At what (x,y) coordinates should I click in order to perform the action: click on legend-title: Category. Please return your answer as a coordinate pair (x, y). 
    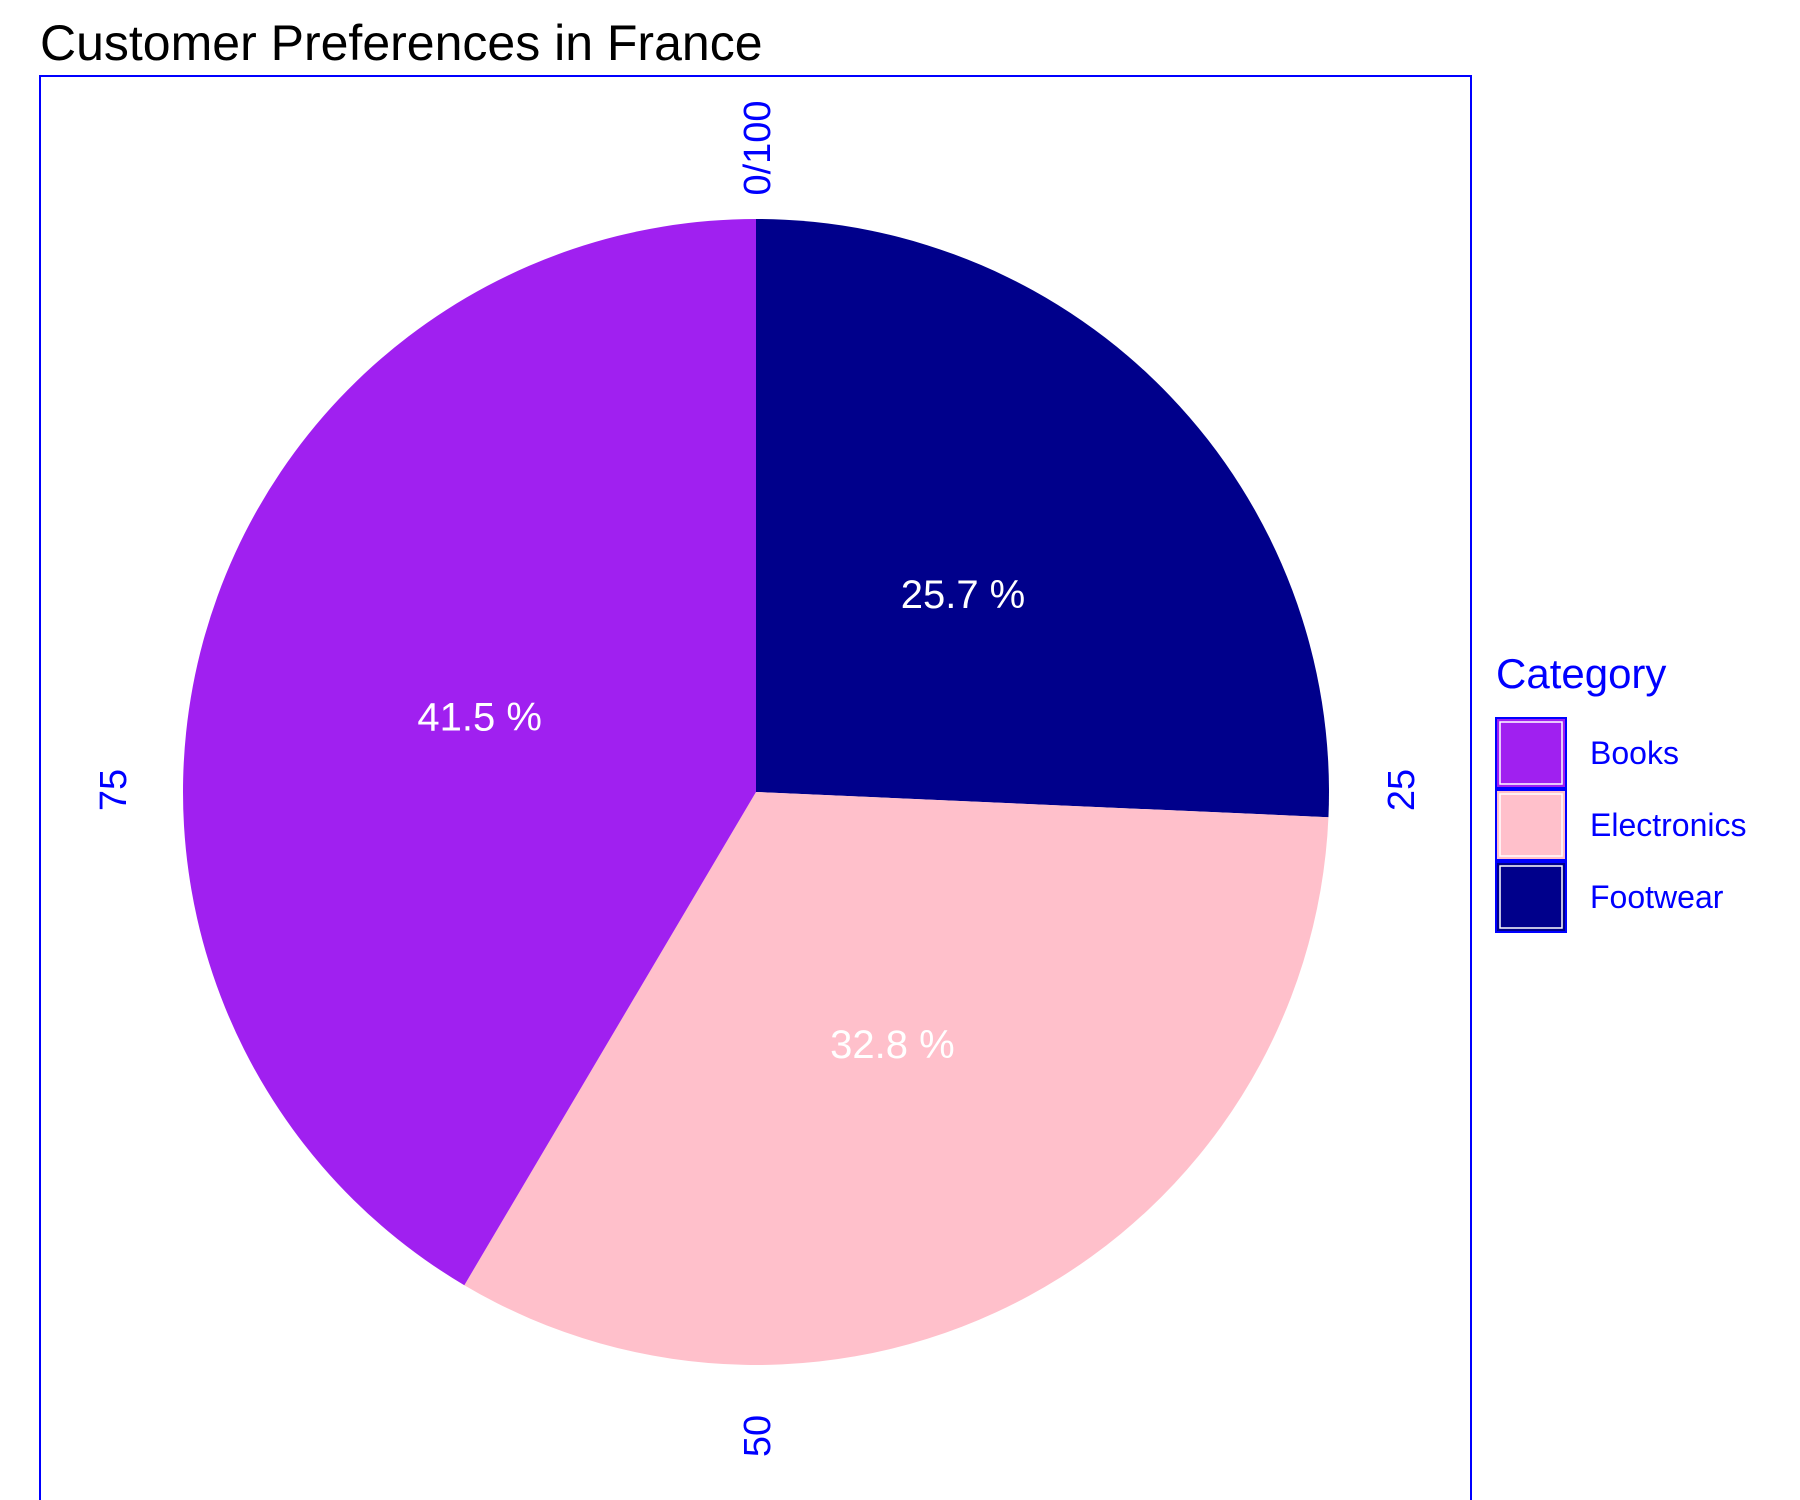
    Looking at the image, I should click on (1581, 673).